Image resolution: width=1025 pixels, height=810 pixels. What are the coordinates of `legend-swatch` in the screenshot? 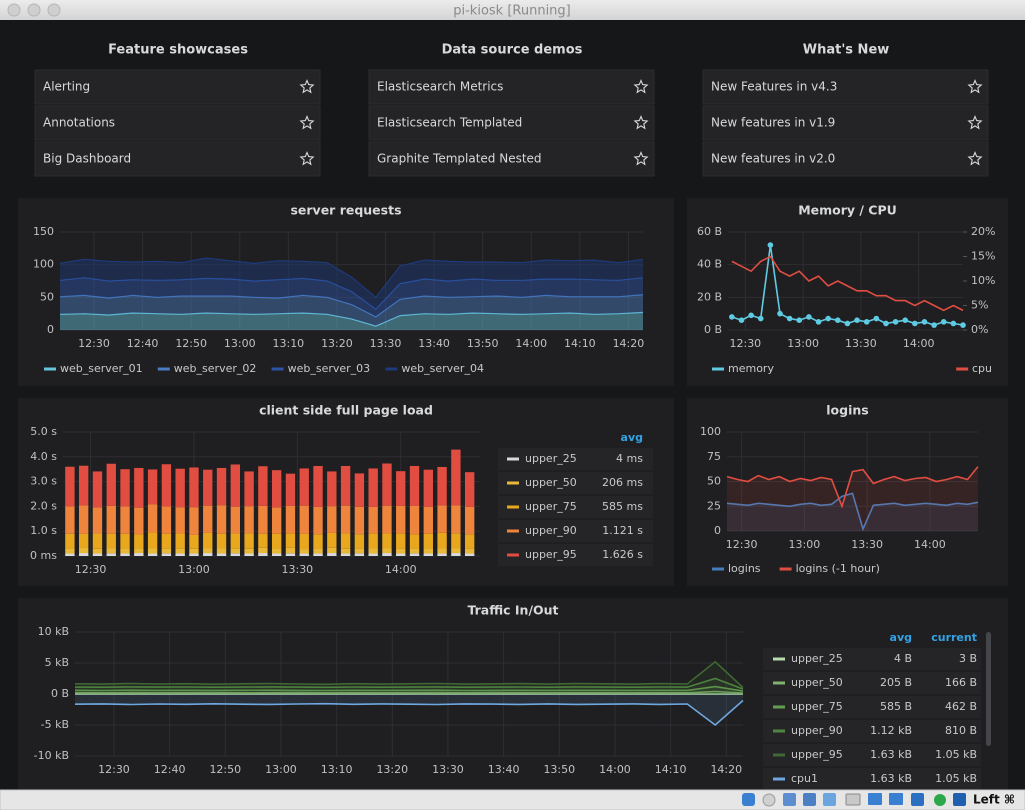 It's located at (779, 755).